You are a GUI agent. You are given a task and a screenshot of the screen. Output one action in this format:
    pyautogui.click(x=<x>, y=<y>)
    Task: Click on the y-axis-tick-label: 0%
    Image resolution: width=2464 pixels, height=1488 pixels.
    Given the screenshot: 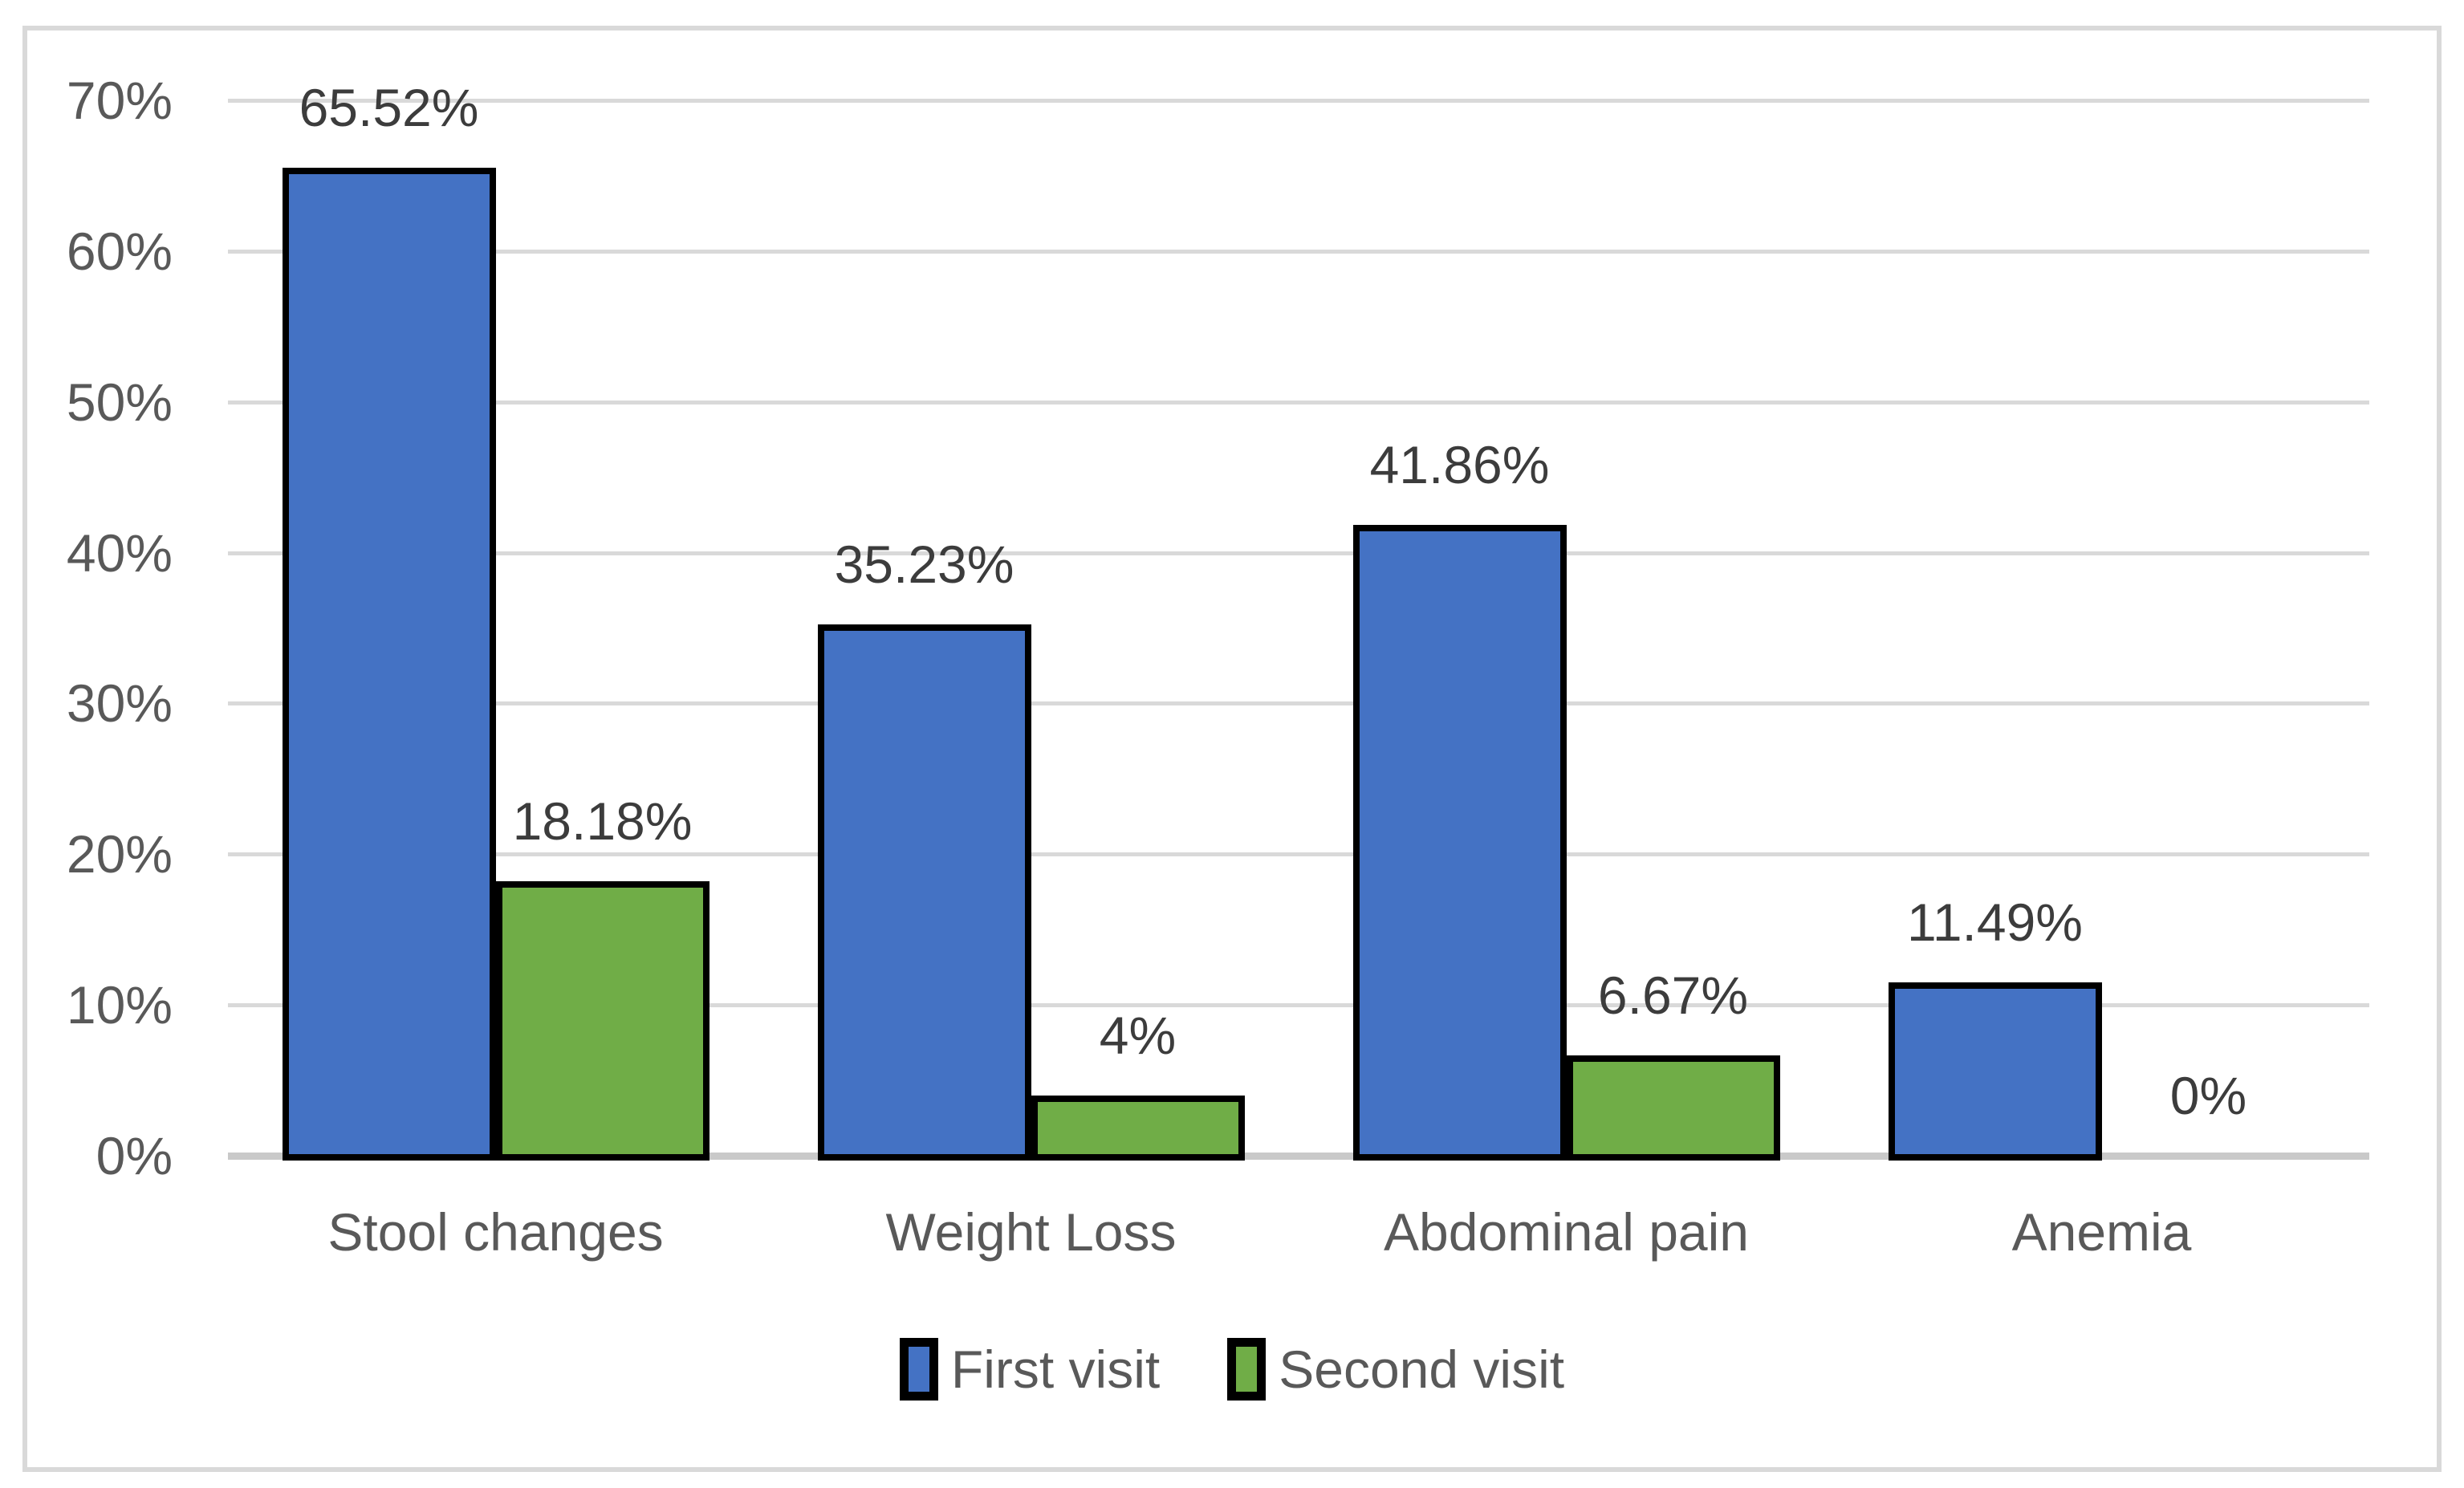 What is the action you would take?
    pyautogui.click(x=135, y=1155)
    